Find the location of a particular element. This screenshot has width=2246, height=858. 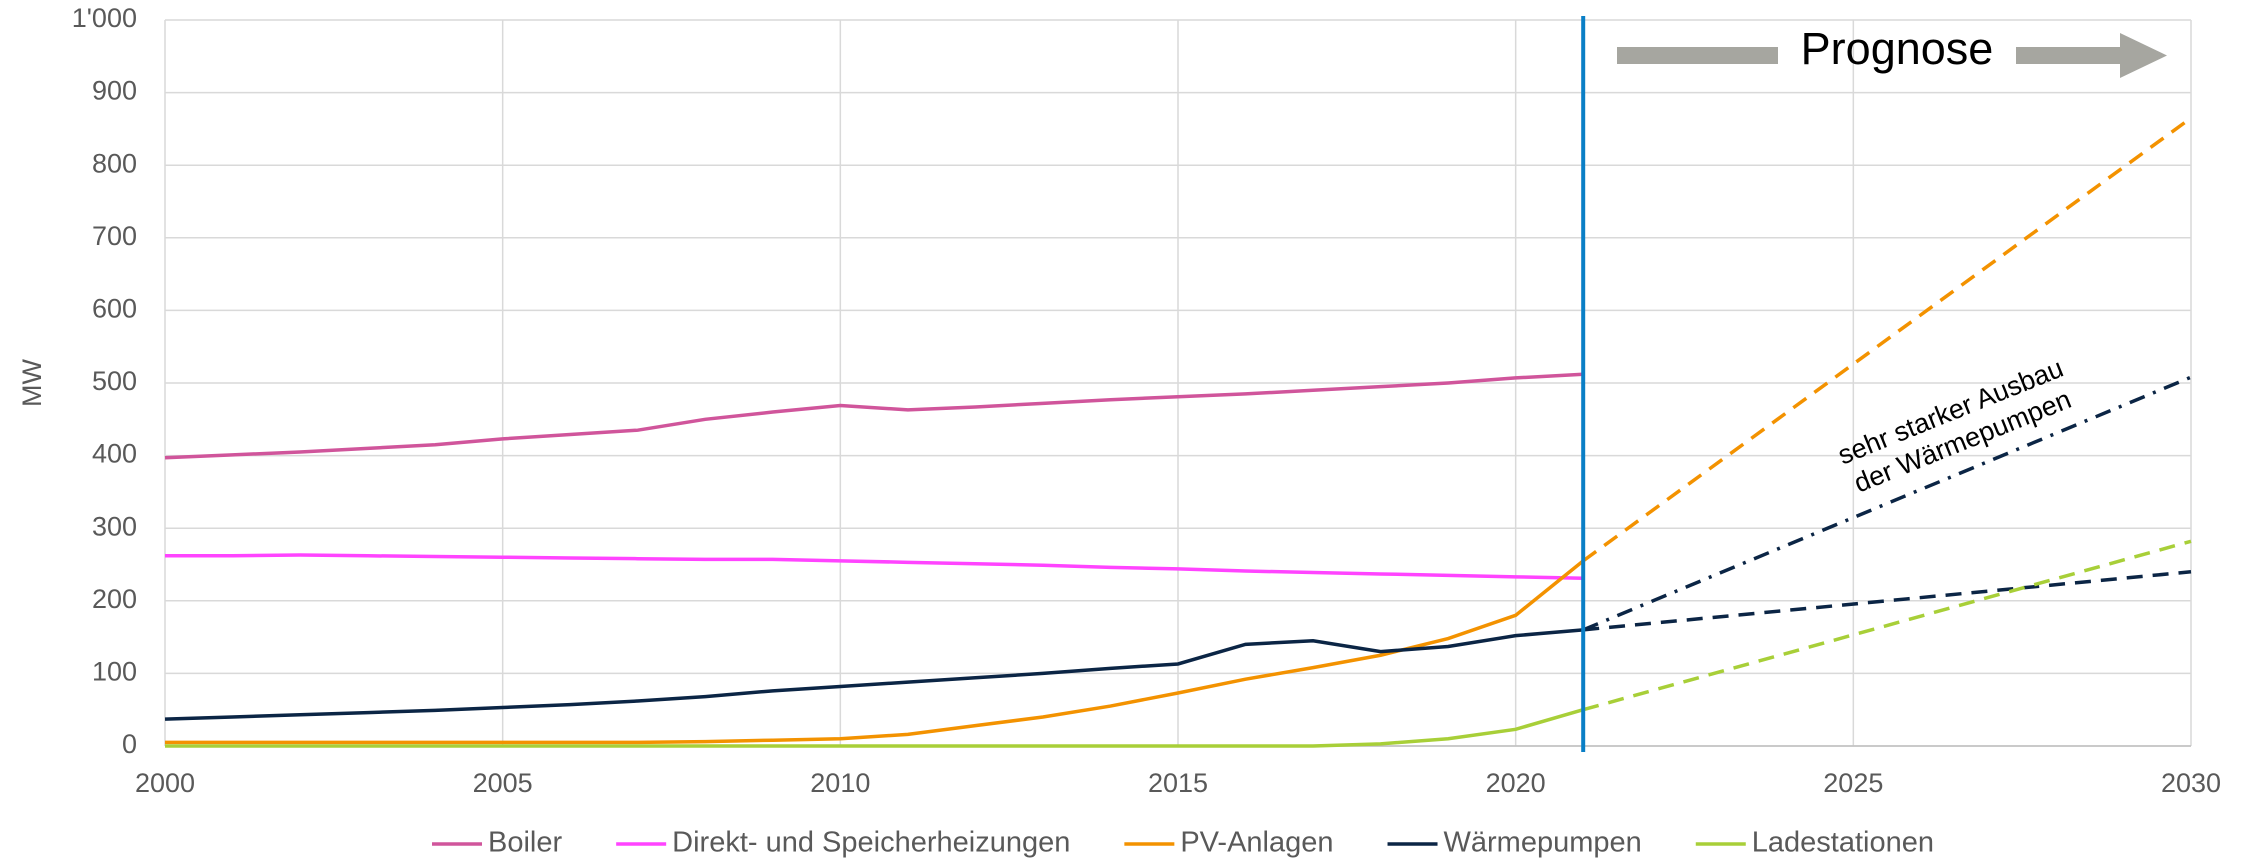

legend-label: Wärmepumpen is located at coordinates (1543, 842).